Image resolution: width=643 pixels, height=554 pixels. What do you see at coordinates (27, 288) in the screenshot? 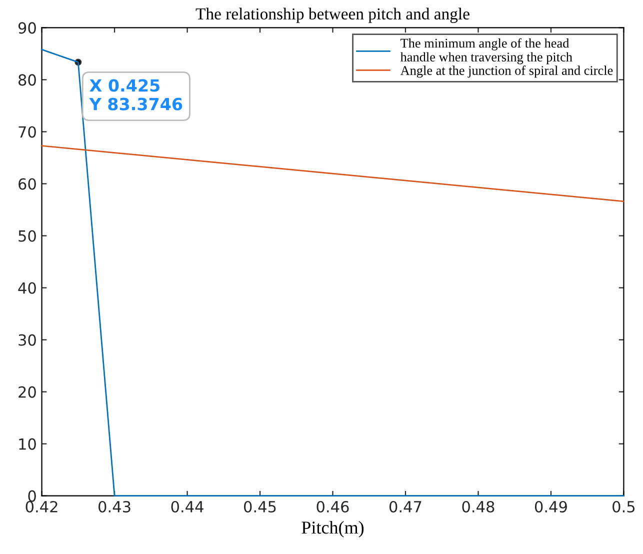
I see `y-tick-label: 40` at bounding box center [27, 288].